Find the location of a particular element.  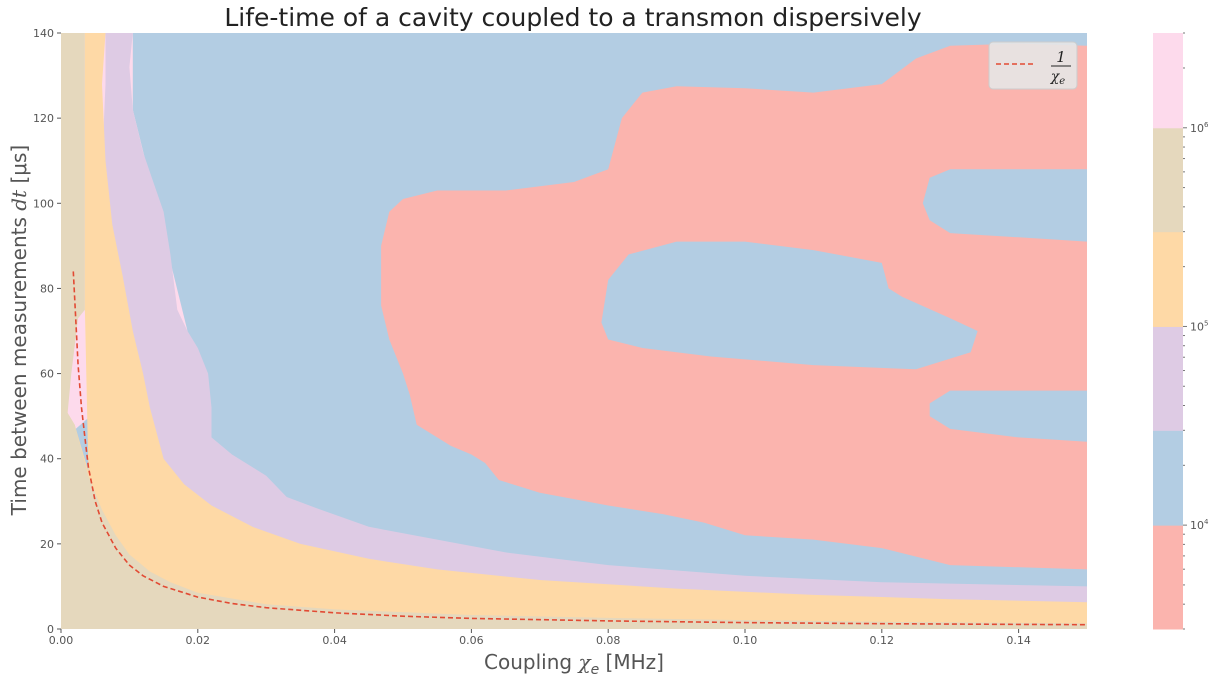

y-tick-label: 100 is located at coordinates (43, 203).